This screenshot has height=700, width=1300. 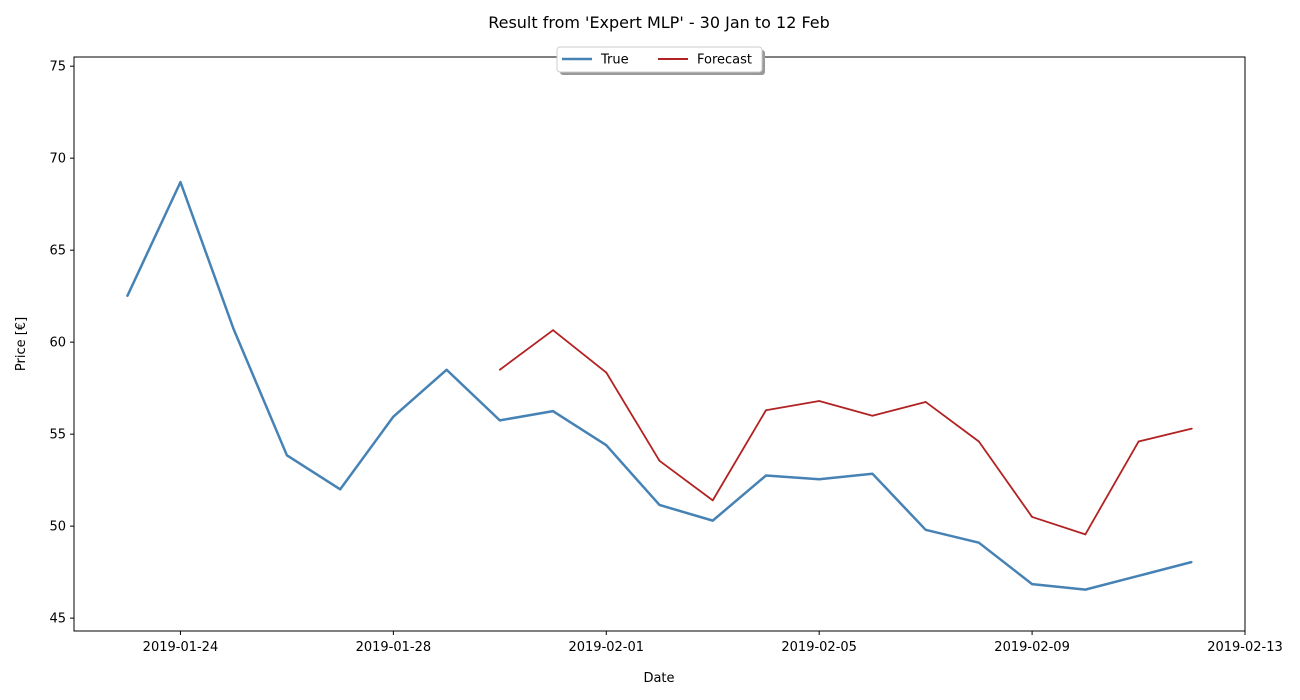 What do you see at coordinates (57, 619) in the screenshot?
I see `y-tick-label: 45` at bounding box center [57, 619].